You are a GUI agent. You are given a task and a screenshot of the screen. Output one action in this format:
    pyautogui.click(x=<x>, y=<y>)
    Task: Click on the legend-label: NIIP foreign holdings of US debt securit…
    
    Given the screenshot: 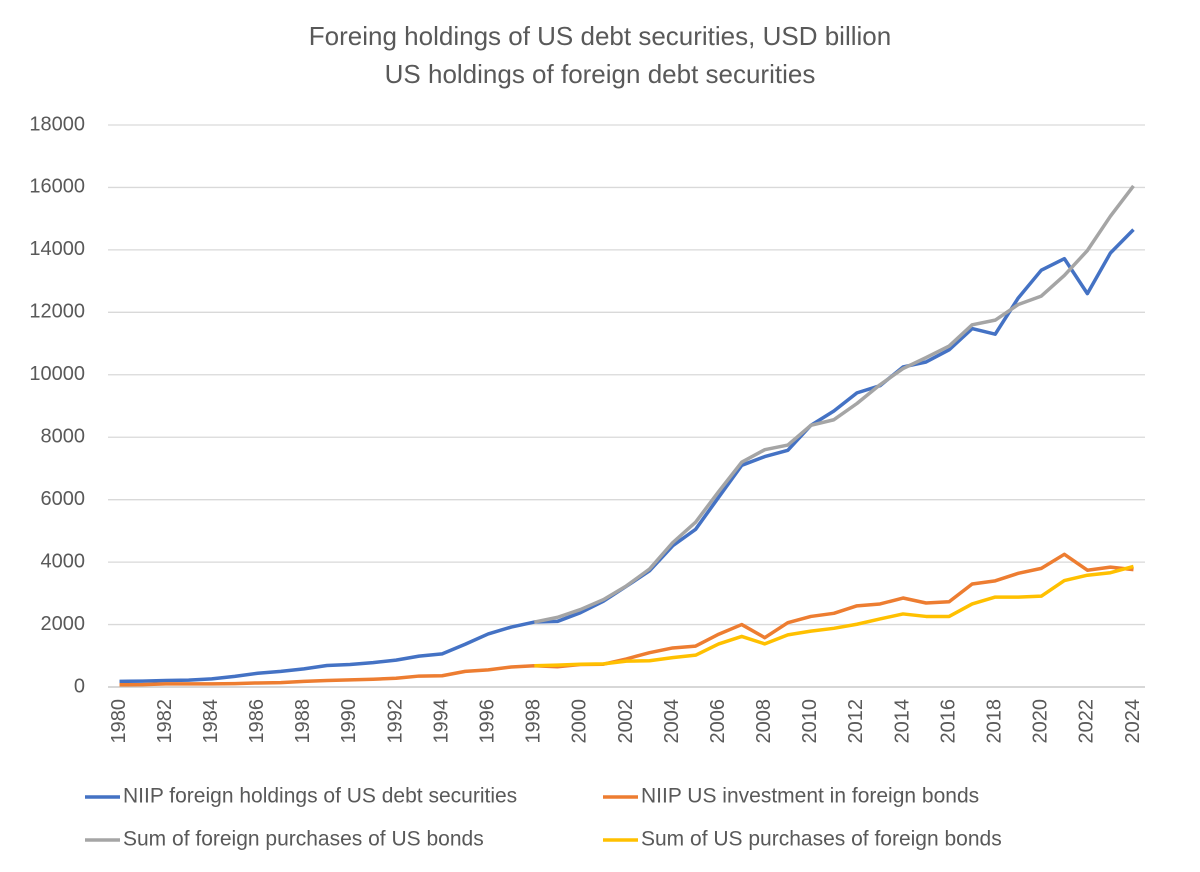 What is the action you would take?
    pyautogui.click(x=320, y=796)
    